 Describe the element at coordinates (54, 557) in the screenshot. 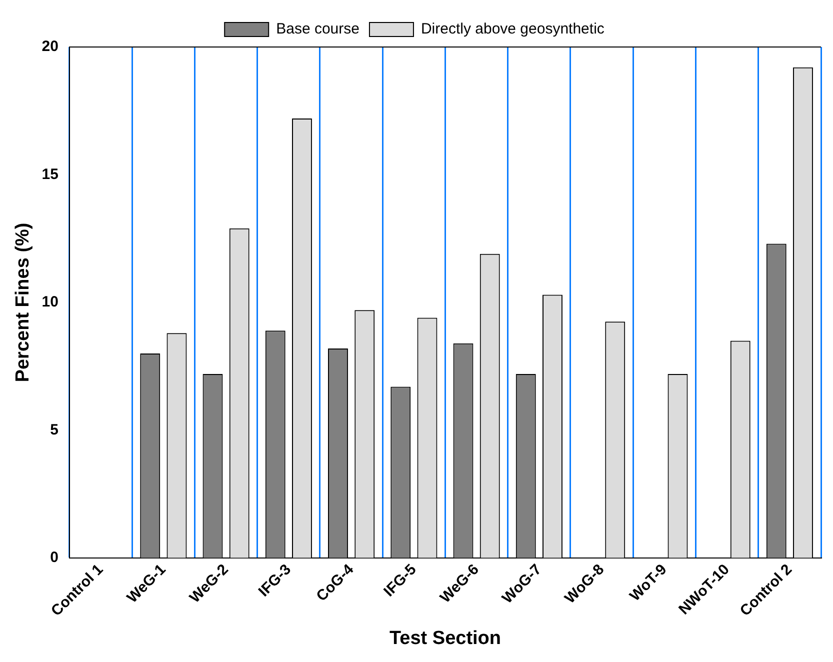

I see `y-tick-label: 0` at that location.